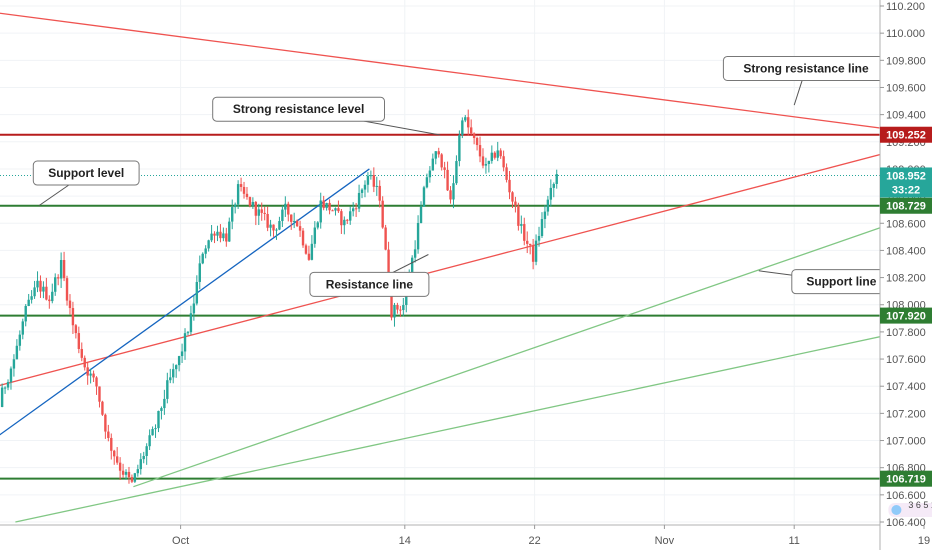 Image resolution: width=932 pixels, height=550 pixels. What do you see at coordinates (906, 207) in the screenshot?
I see `price-tag-label: 108.729` at bounding box center [906, 207].